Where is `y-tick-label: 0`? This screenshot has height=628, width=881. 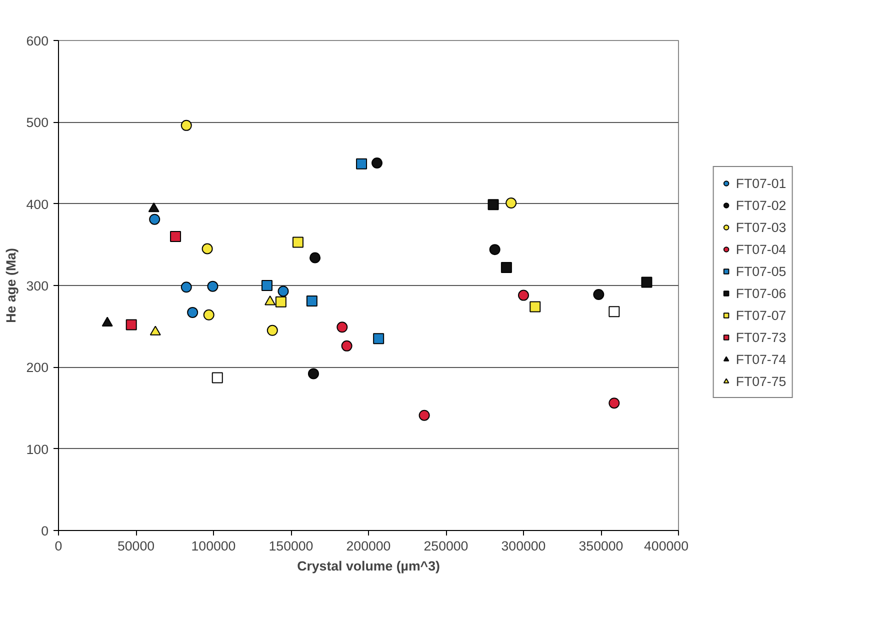 y-tick-label: 0 is located at coordinates (45, 531).